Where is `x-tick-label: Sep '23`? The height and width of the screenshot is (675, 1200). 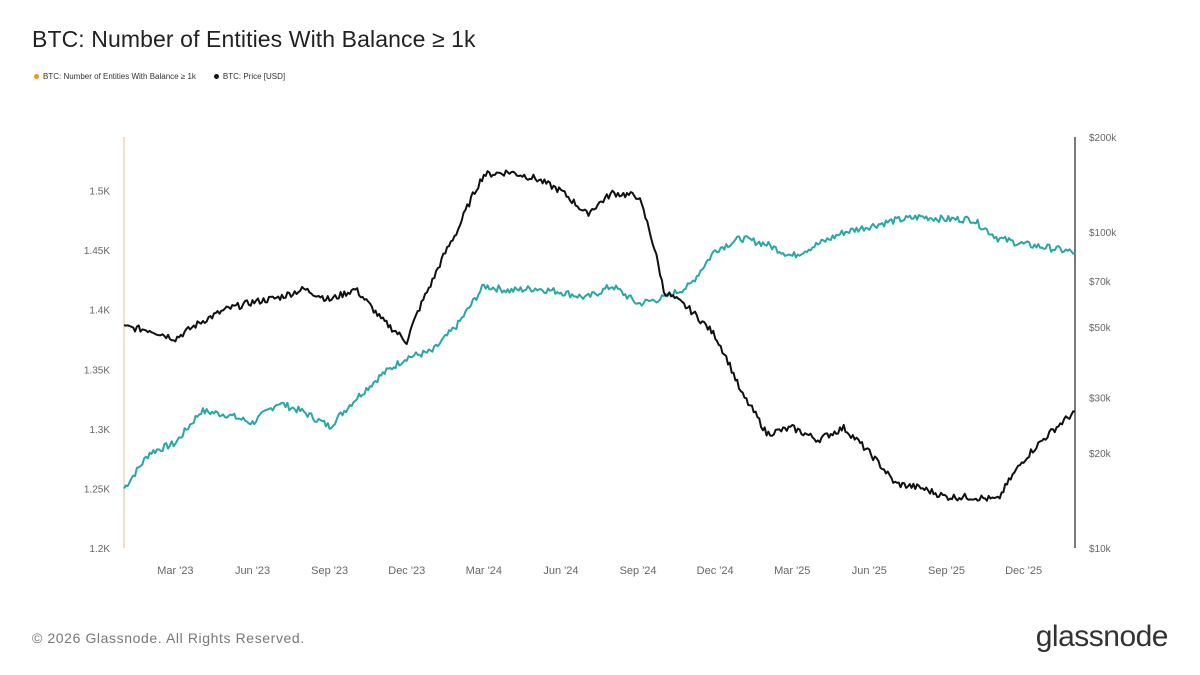
x-tick-label: Sep '23 is located at coordinates (329, 571).